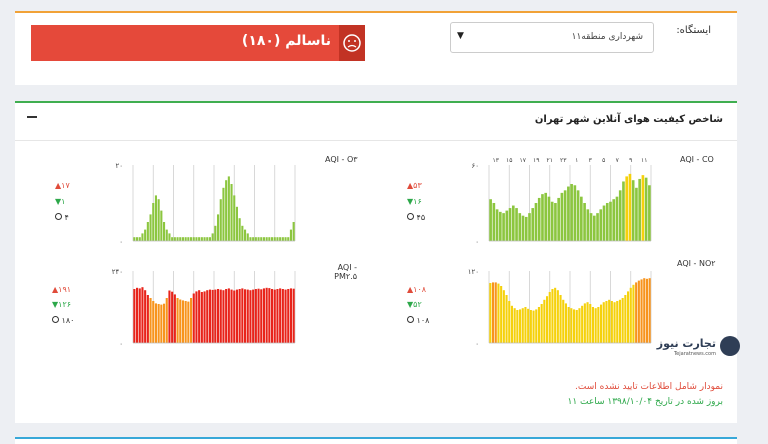 This screenshot has width=768, height=444. Describe the element at coordinates (694, 354) in the screenshot. I see `logo-subtext: Tejaratnews.com` at that location.